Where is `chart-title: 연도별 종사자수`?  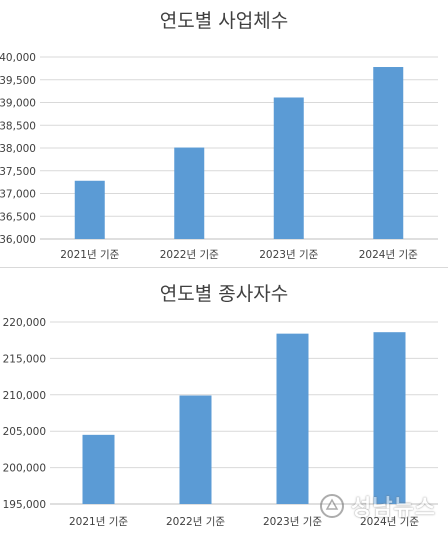
chart-title: 연도별 종사자수 is located at coordinates (224, 294).